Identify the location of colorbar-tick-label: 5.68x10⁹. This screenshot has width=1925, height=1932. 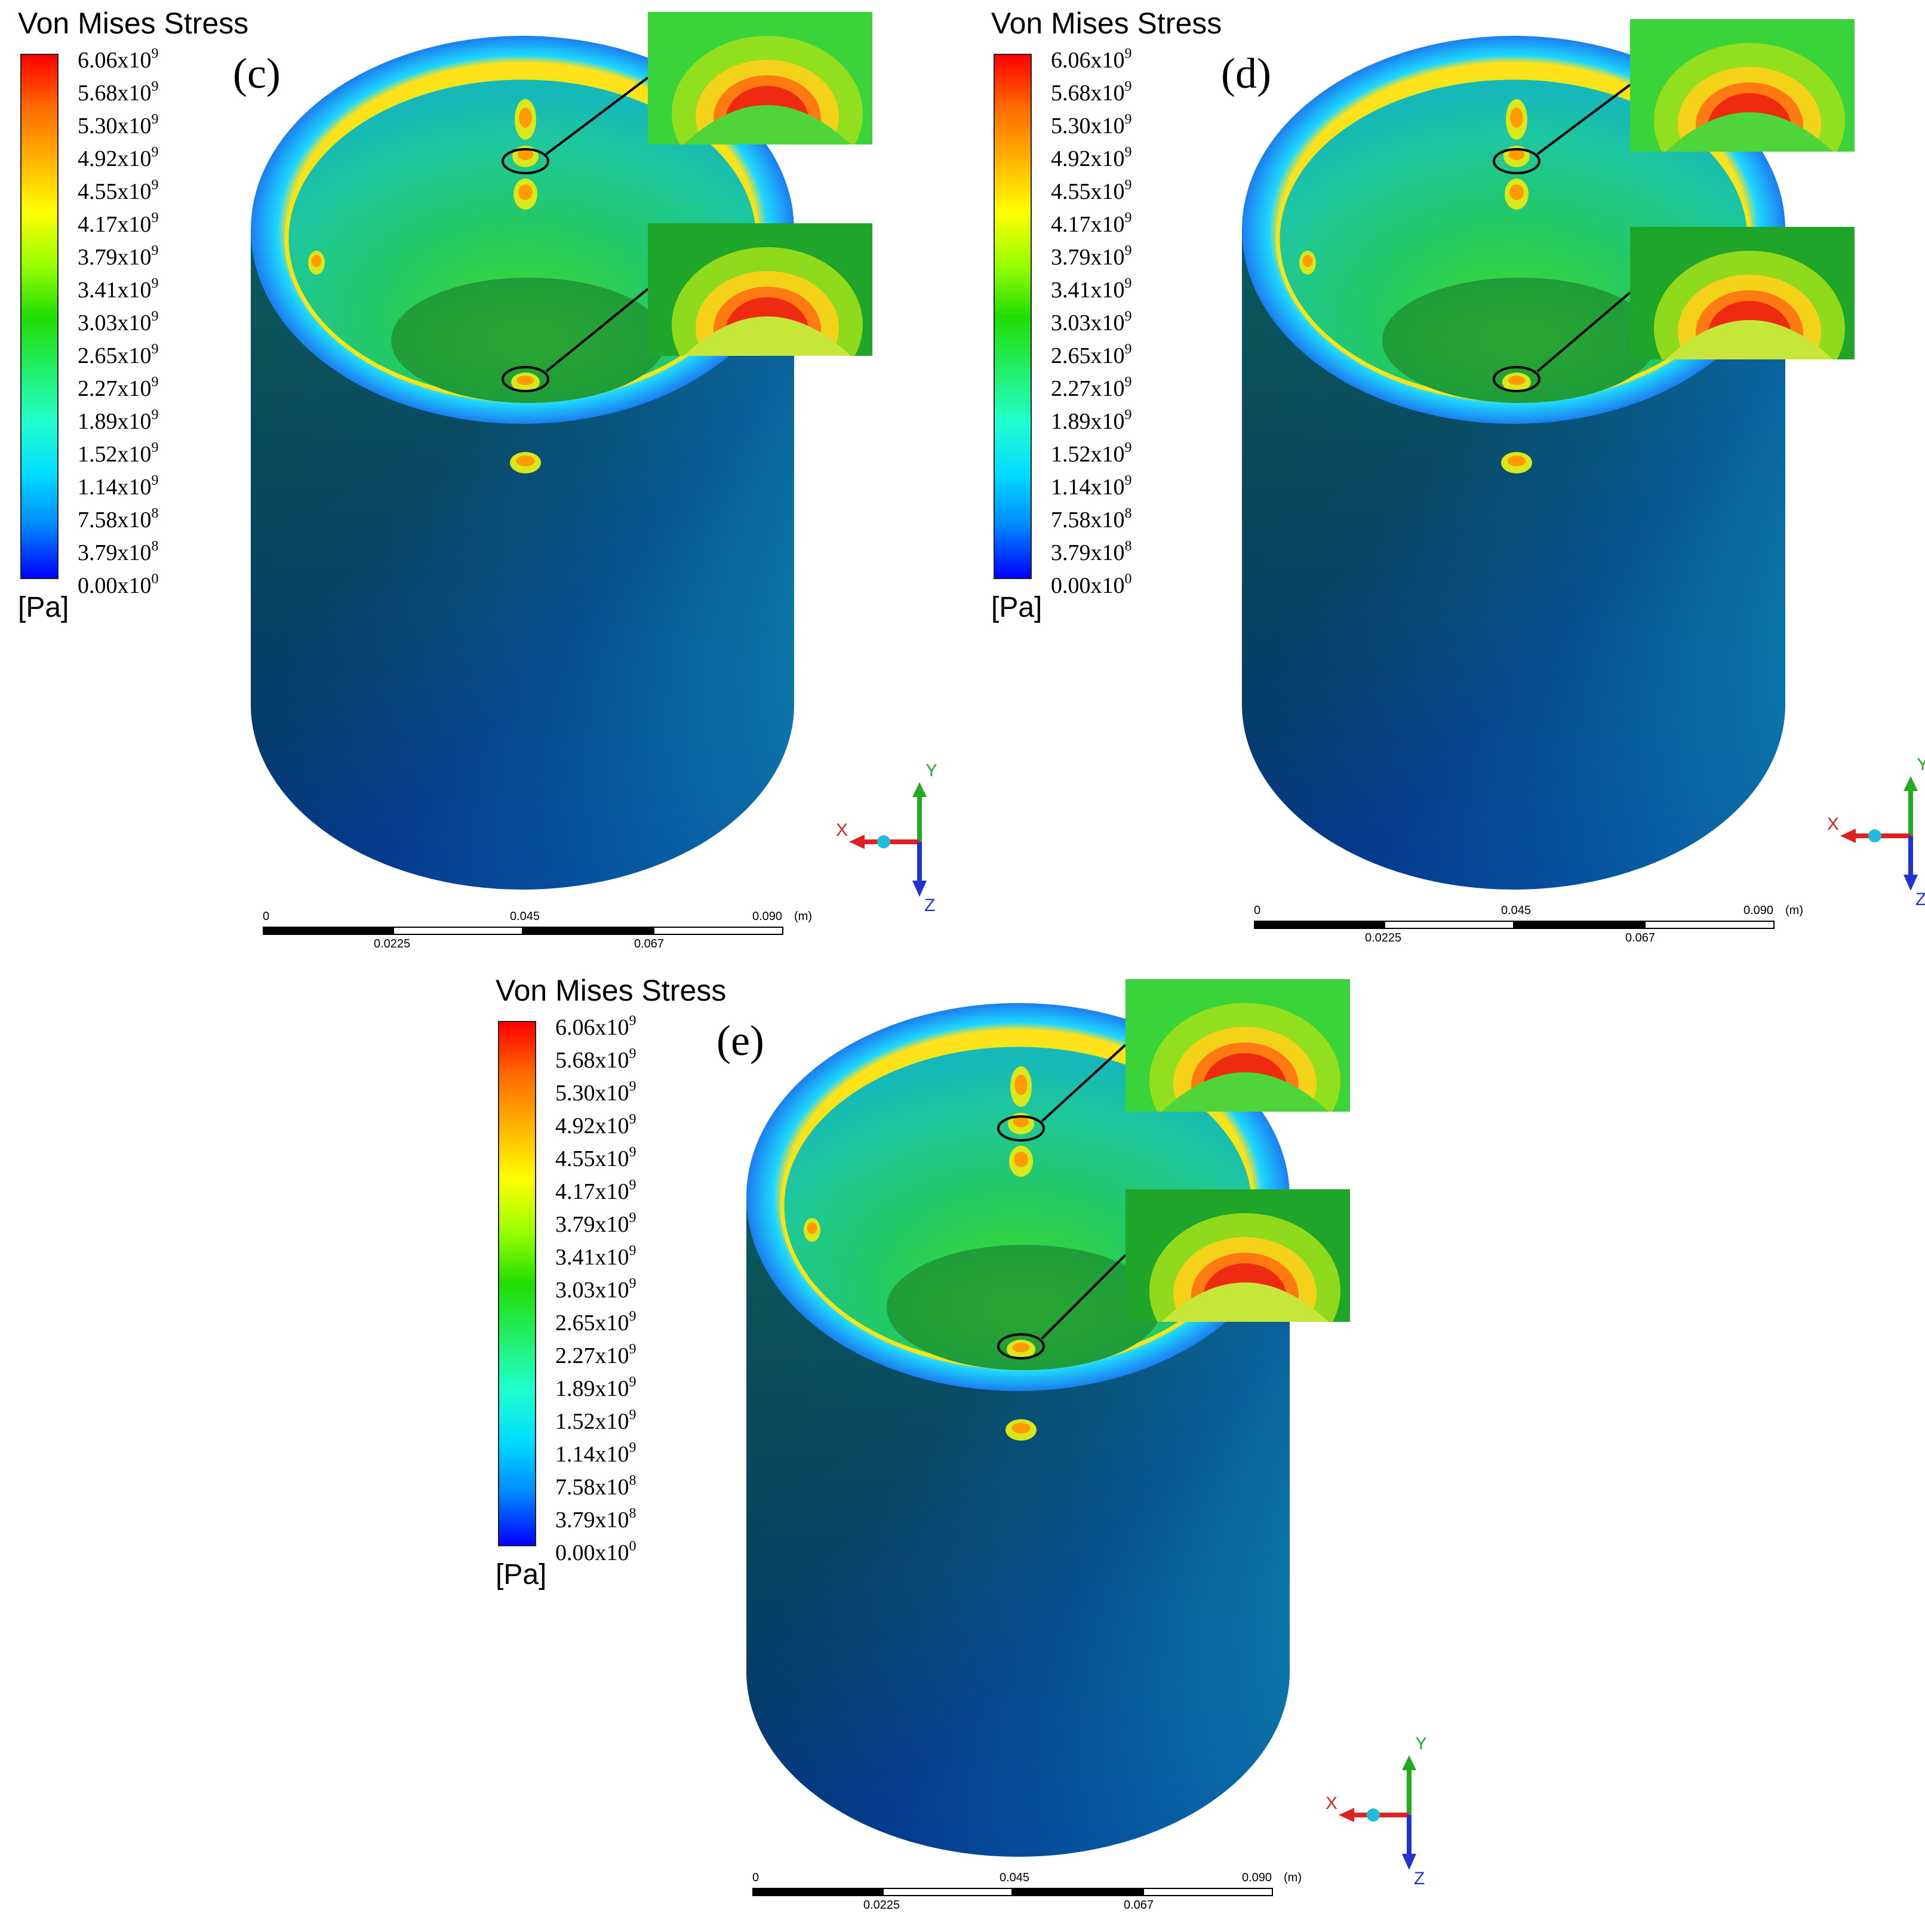
(595, 1059).